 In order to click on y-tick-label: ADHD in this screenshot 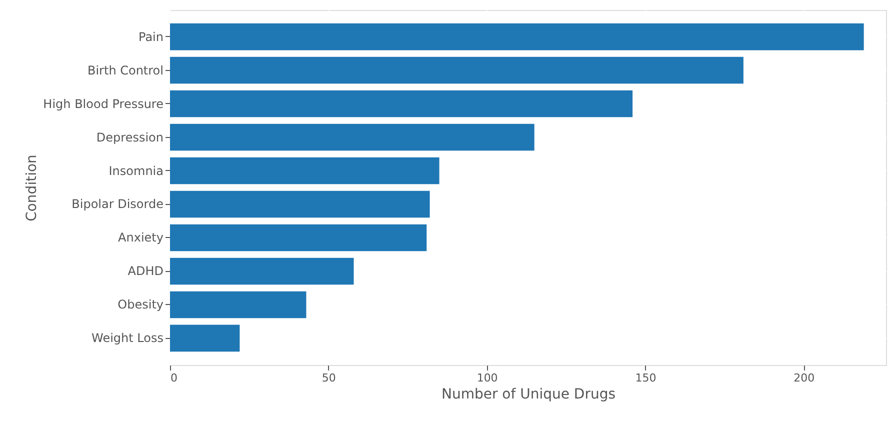, I will do `click(146, 271)`.